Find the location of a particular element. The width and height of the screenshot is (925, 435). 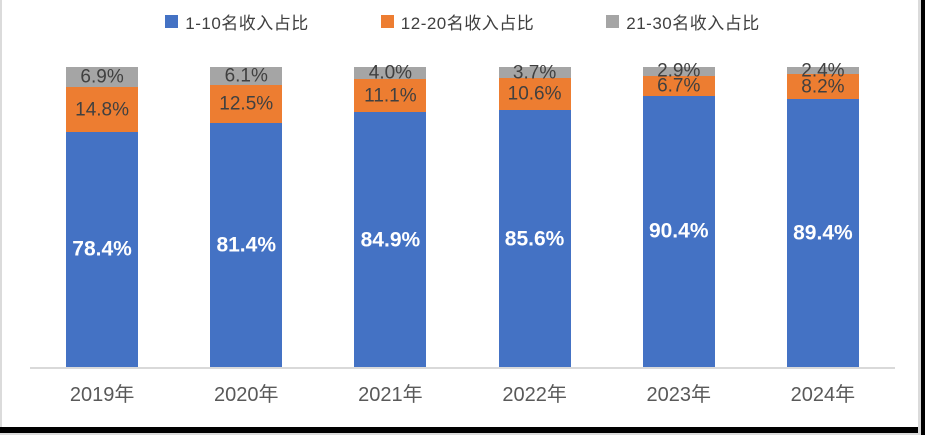

segment-value-label: 2.4% is located at coordinates (823, 71).